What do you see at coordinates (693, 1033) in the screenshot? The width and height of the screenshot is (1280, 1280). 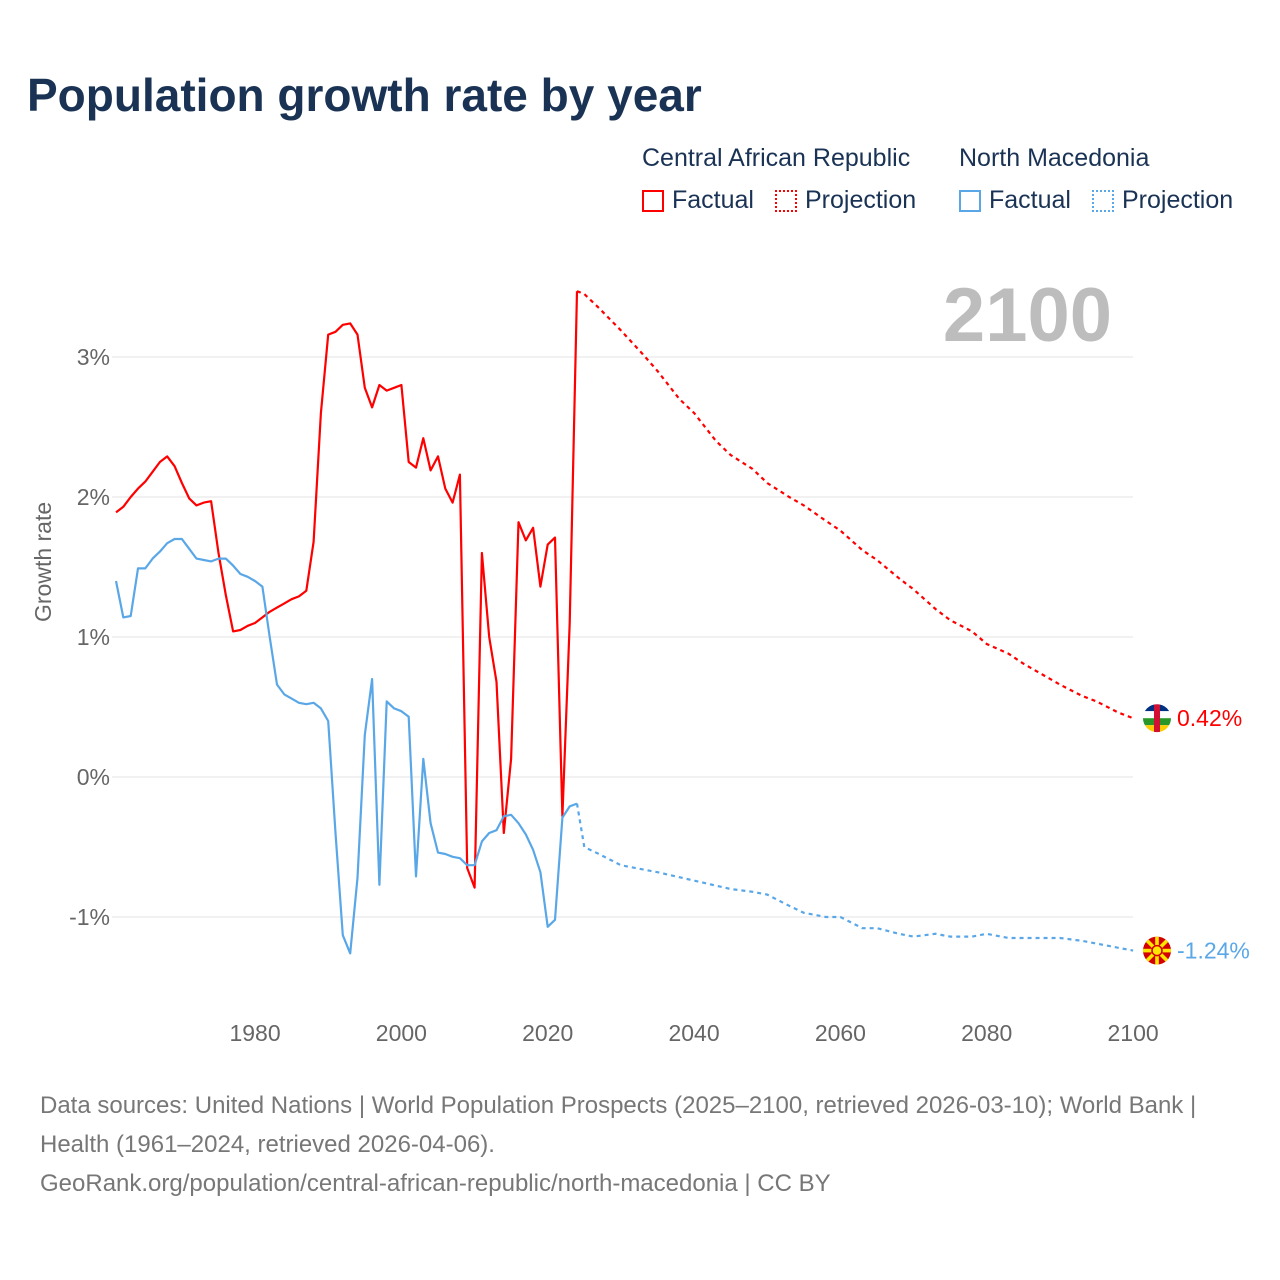 I see `x-tick-label: 2040` at bounding box center [693, 1033].